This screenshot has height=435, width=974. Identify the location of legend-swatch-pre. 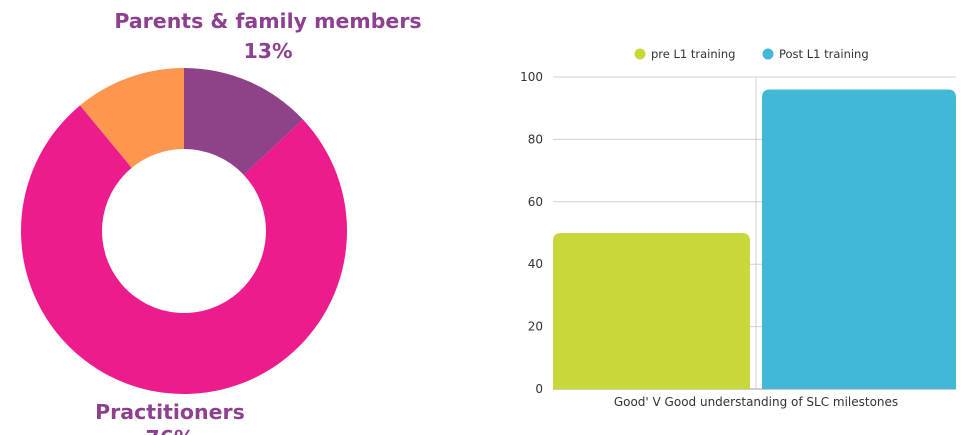
(640, 54).